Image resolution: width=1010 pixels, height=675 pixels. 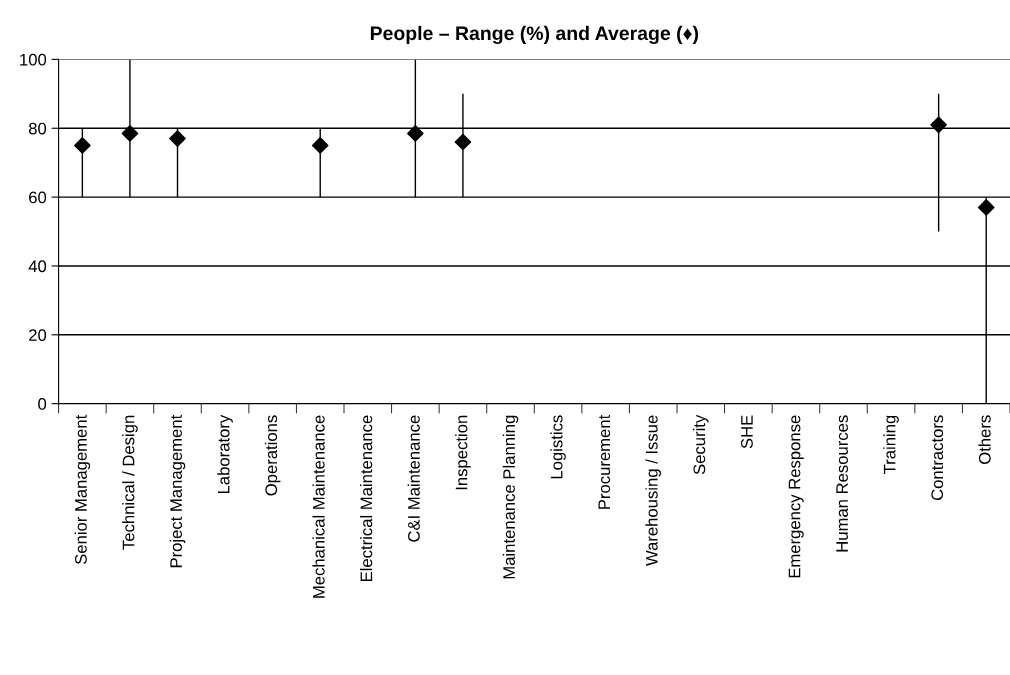 I want to click on x-tick-label: Senior Management, so click(x=82, y=489).